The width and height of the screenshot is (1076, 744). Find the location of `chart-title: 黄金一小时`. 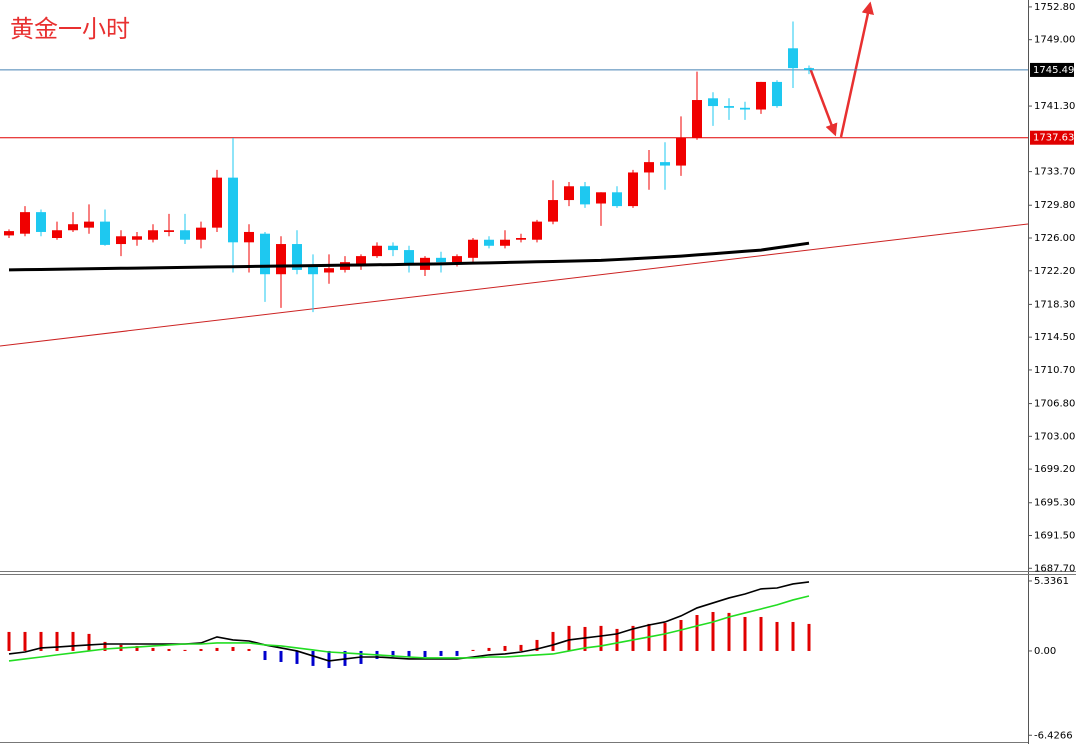

chart-title: 黄金一小时 is located at coordinates (70, 29).